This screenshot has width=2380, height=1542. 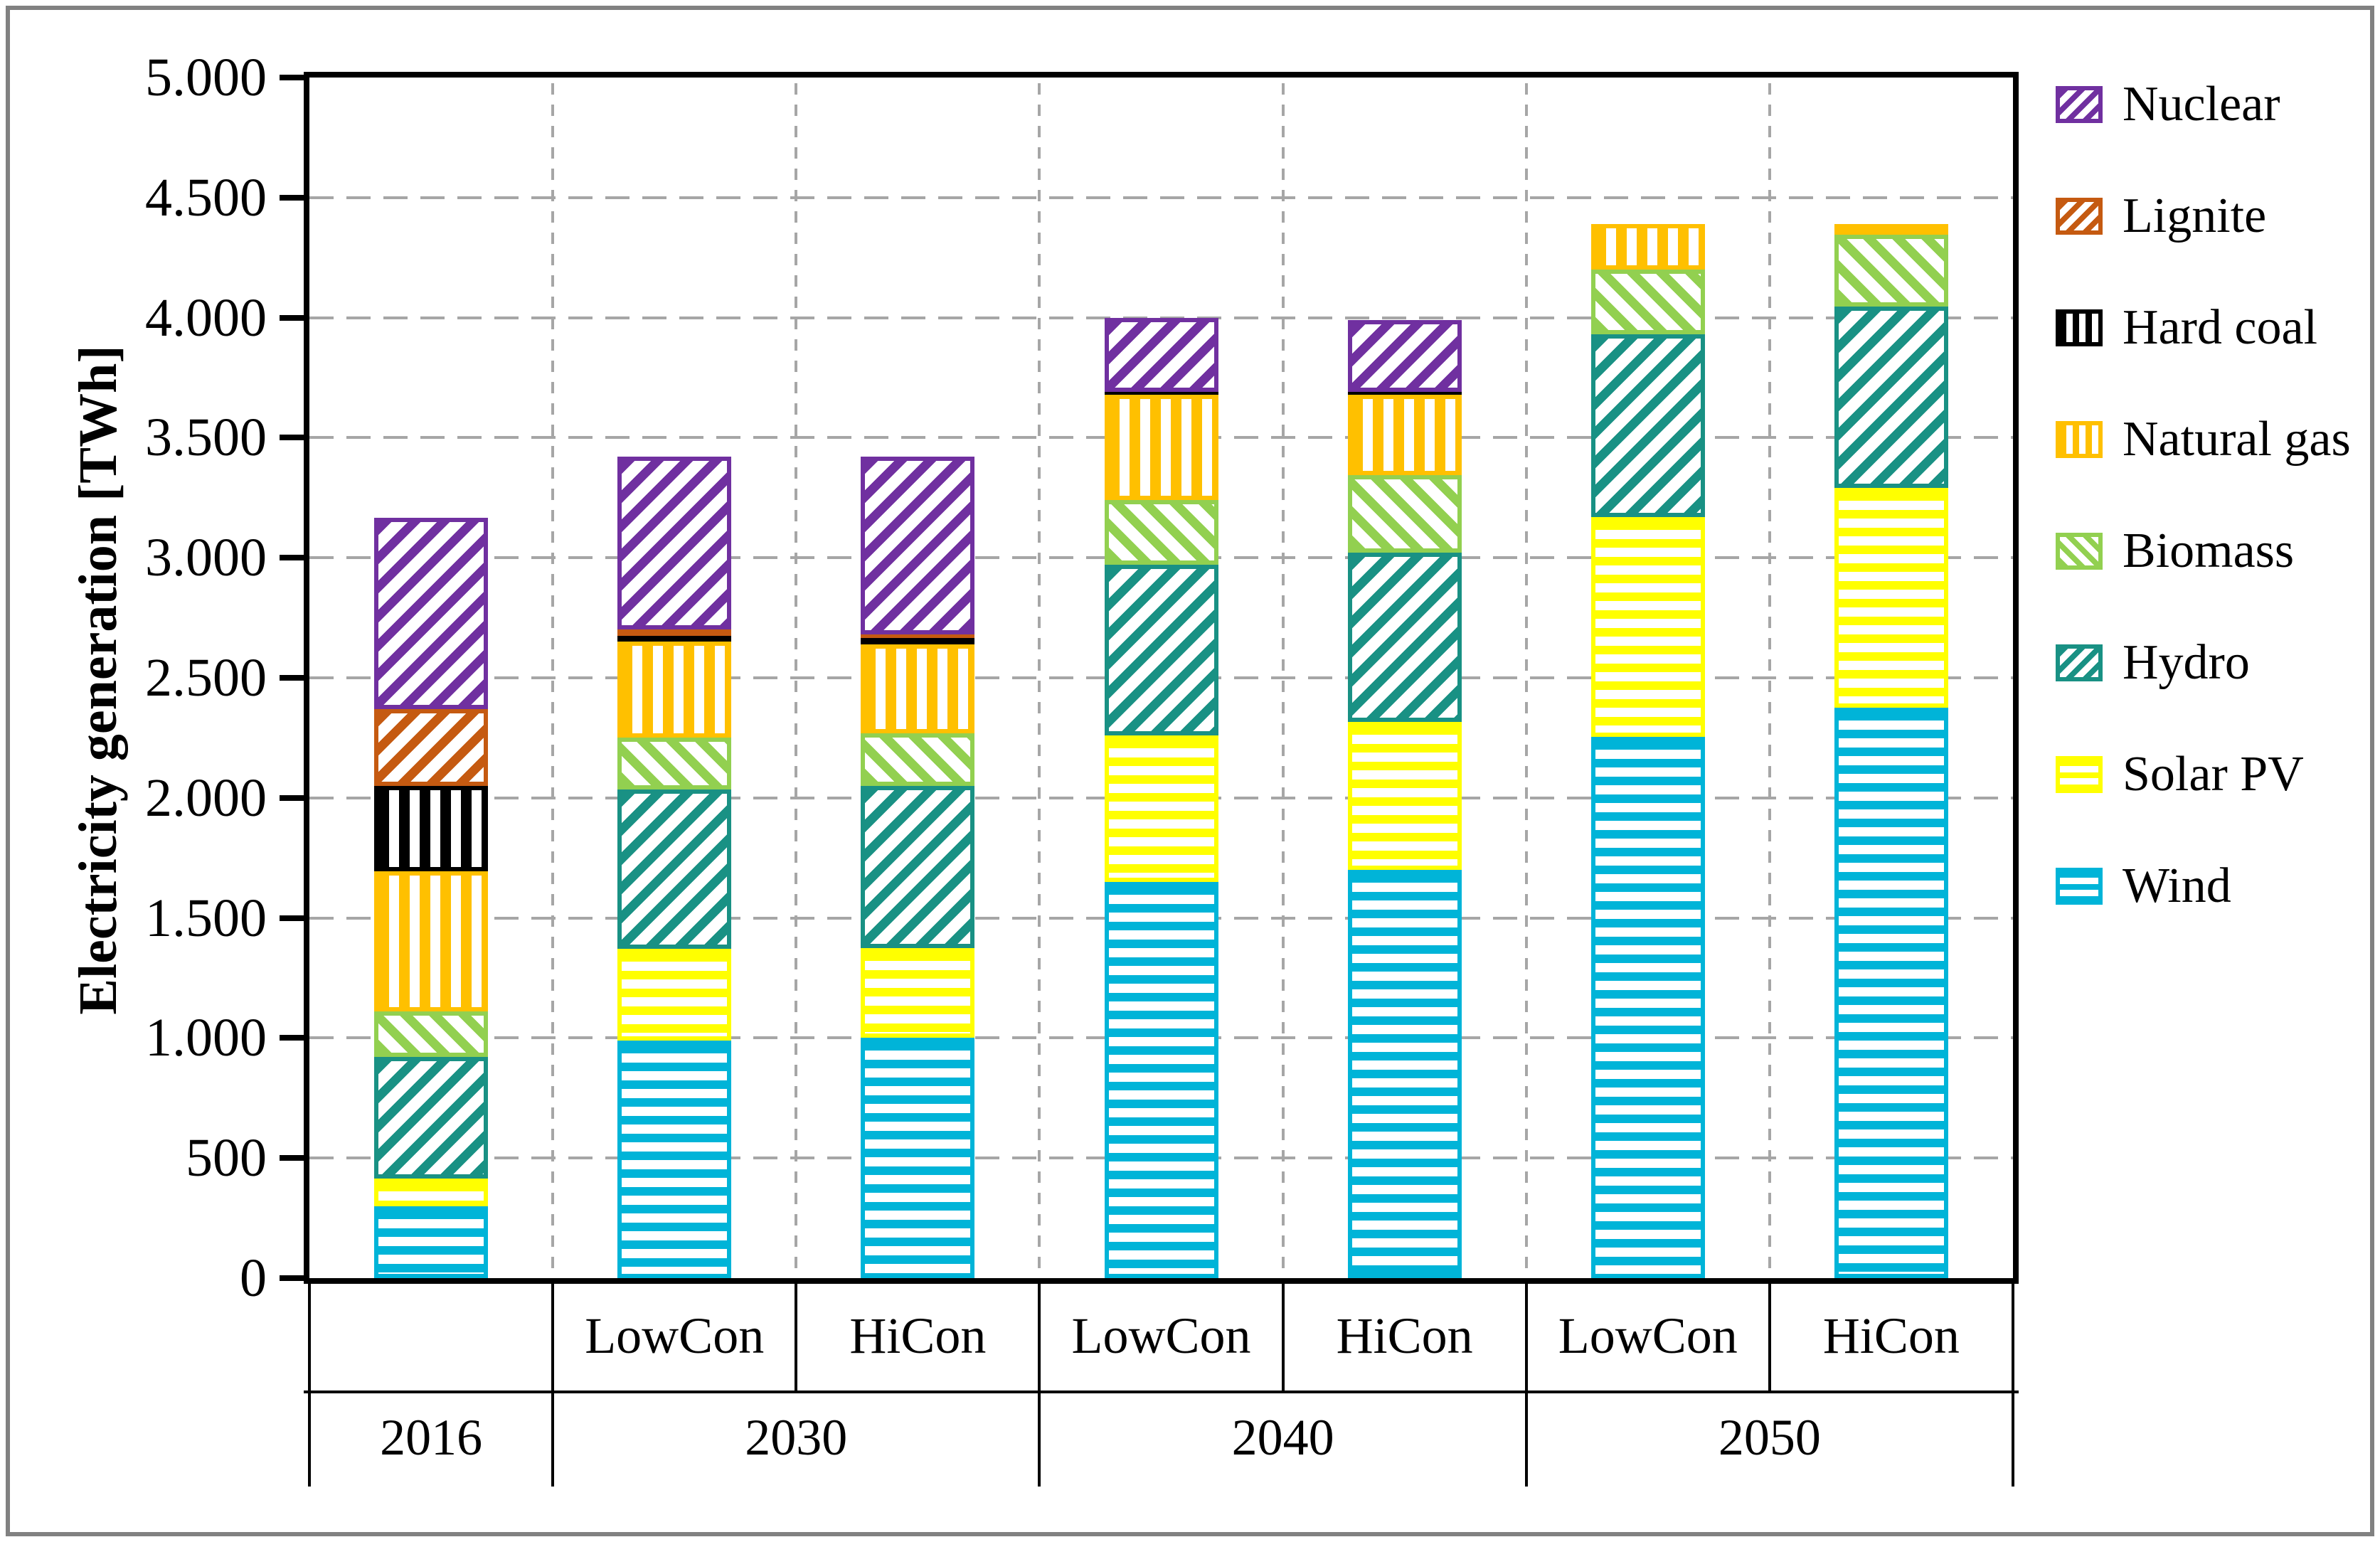 What do you see at coordinates (2209, 550) in the screenshot?
I see `legend-label: Biomass` at bounding box center [2209, 550].